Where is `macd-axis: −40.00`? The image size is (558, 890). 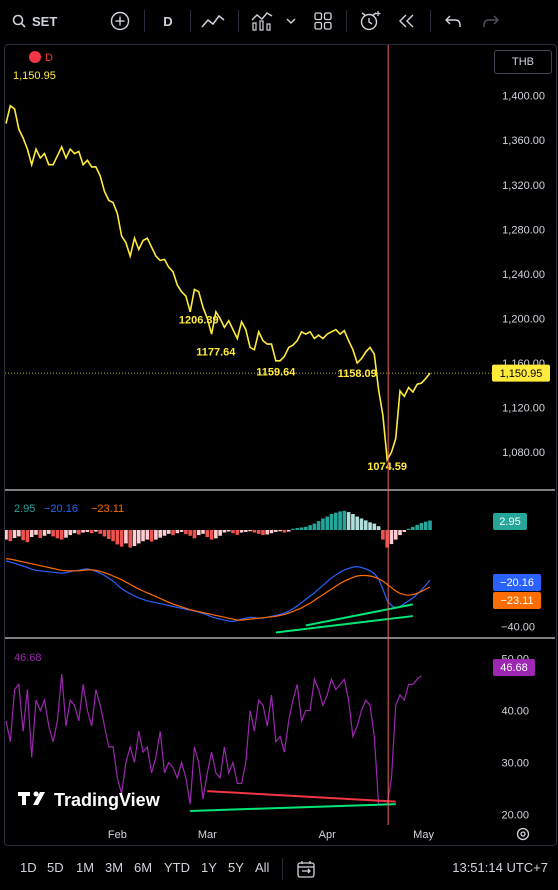
macd-axis: −40.00 is located at coordinates (518, 628).